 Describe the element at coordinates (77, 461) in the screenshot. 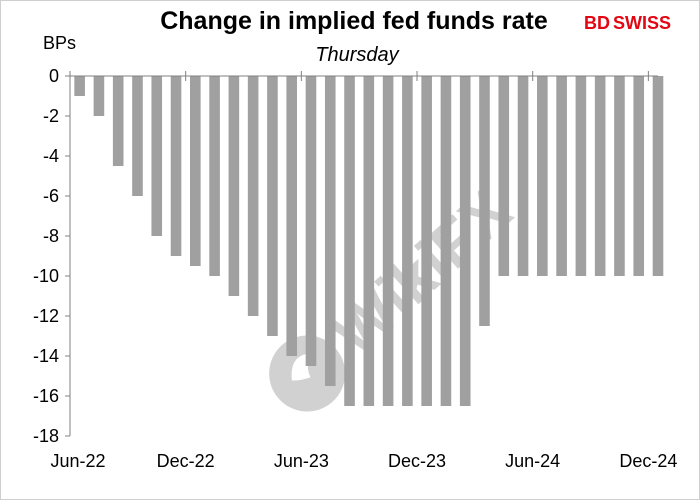

I see `x-tick-label: Jun-22` at that location.